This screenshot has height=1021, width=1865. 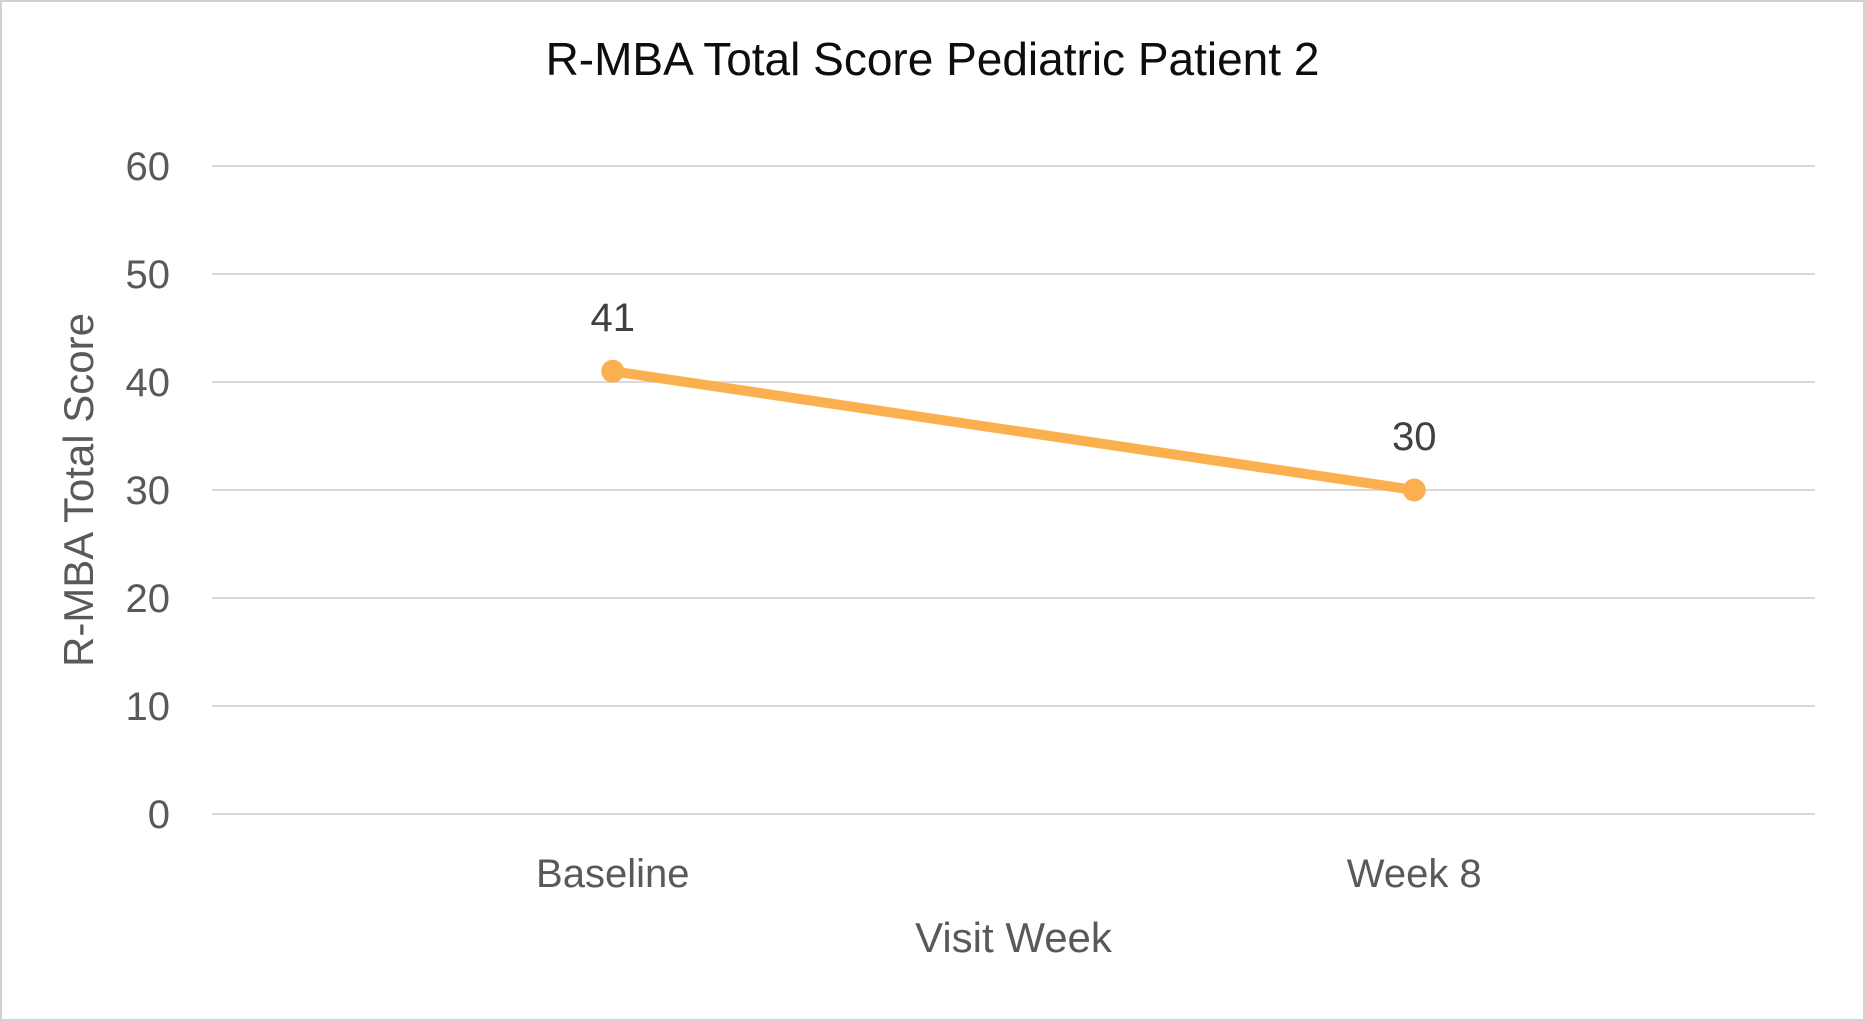 I want to click on data-label: 30, so click(x=1414, y=437).